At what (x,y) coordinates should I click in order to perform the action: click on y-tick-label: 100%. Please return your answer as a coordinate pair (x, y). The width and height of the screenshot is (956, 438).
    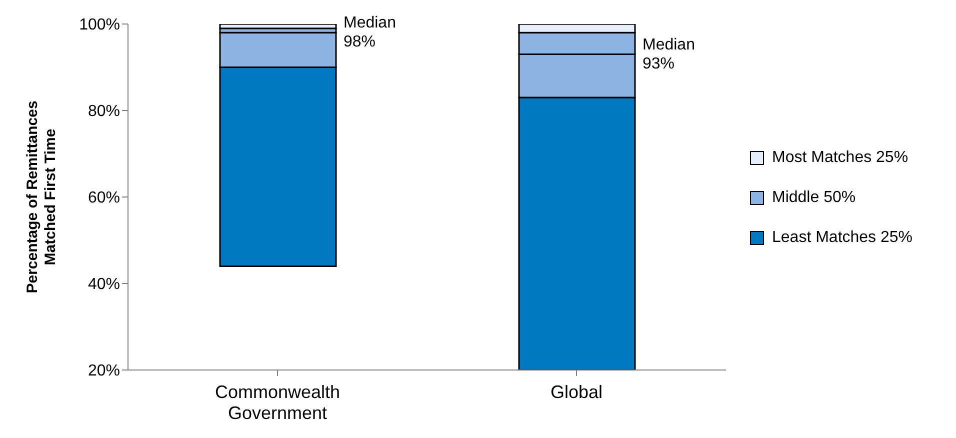
    Looking at the image, I should click on (99, 25).